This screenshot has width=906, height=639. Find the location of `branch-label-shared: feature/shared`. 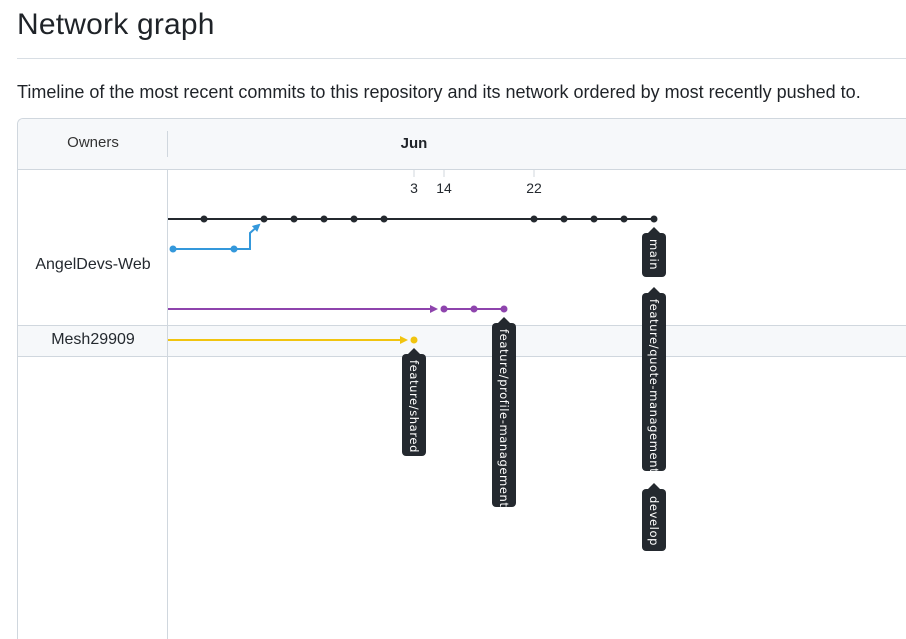

branch-label-shared: feature/shared is located at coordinates (414, 402).